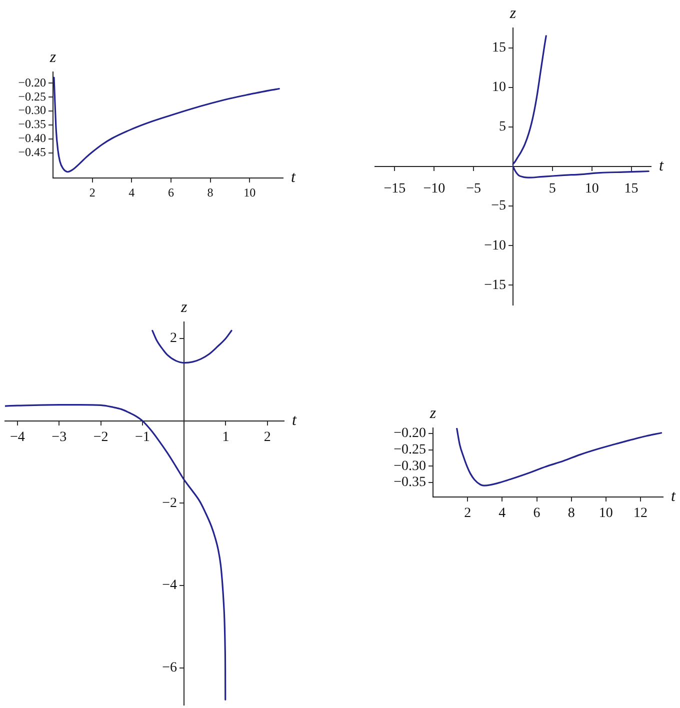 Image resolution: width=680 pixels, height=708 pixels. Describe the element at coordinates (499, 88) in the screenshot. I see `y-tick-label: 10` at that location.